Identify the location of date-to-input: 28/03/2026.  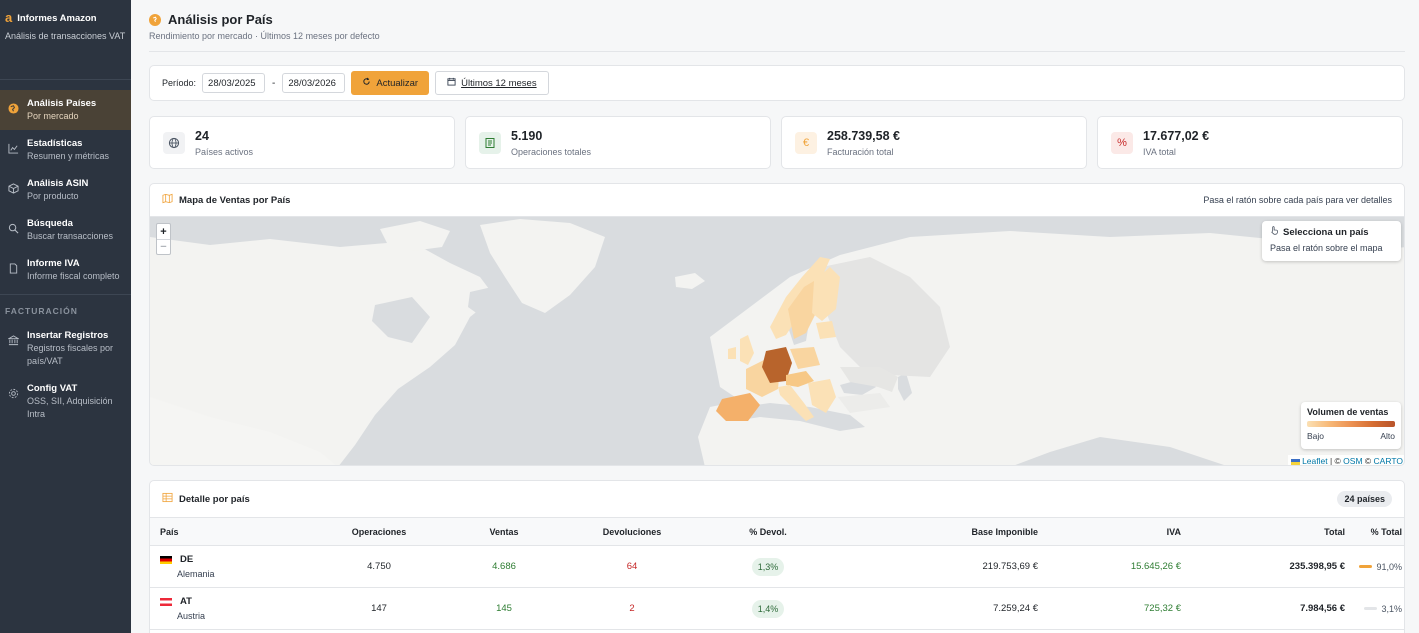
(314, 83).